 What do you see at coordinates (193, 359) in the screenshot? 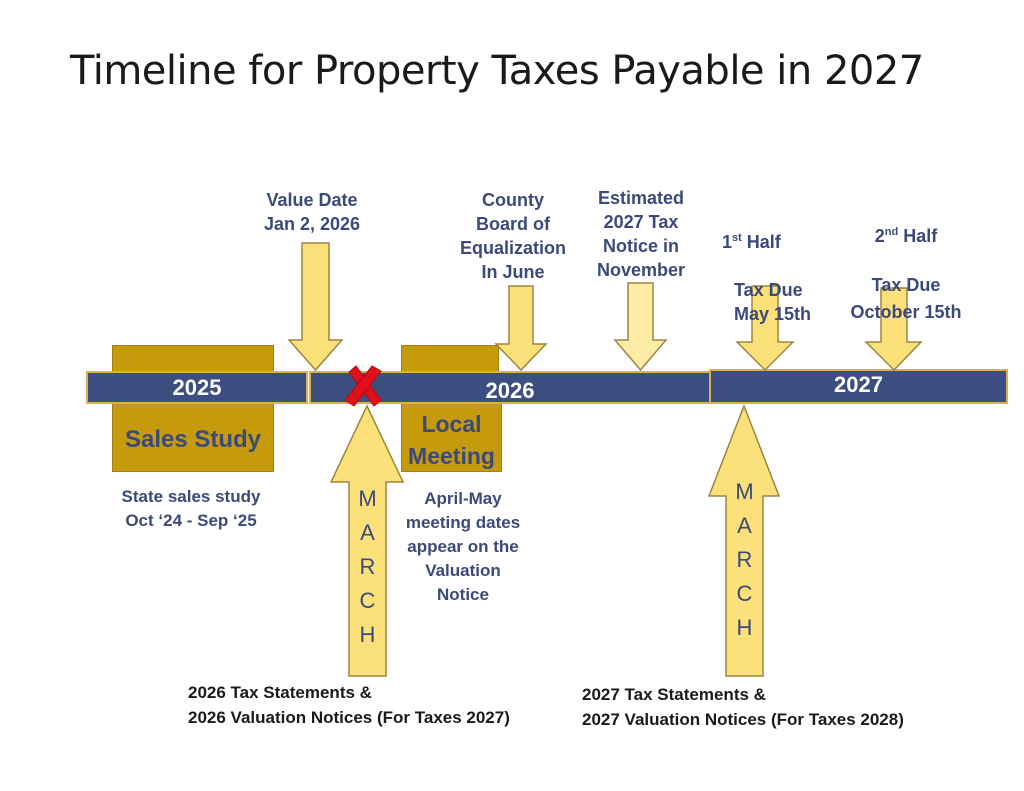
I see `sales-study-box-top` at bounding box center [193, 359].